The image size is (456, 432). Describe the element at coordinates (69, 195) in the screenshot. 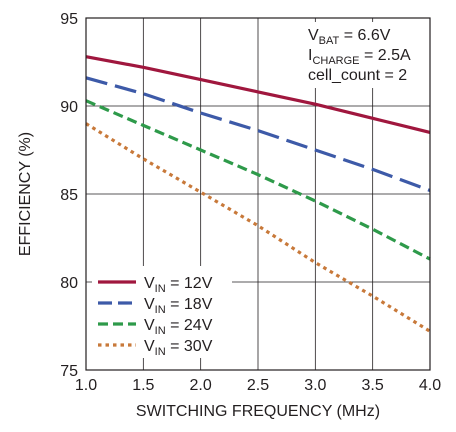

I see `y-tick-label: 85` at that location.